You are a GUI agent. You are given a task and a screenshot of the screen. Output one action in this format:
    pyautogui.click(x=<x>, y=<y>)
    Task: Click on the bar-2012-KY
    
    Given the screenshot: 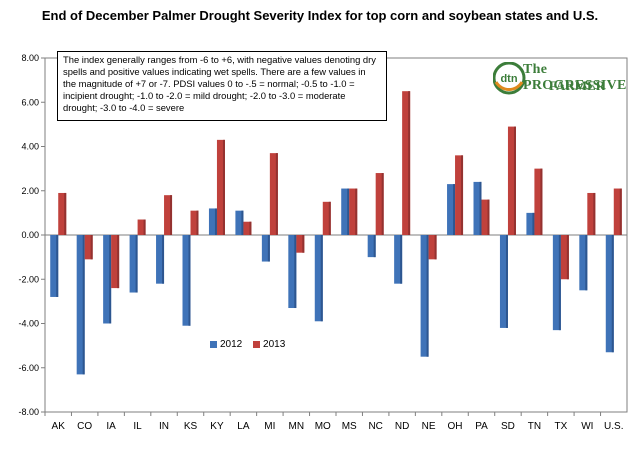 What is the action you would take?
    pyautogui.click(x=212, y=221)
    